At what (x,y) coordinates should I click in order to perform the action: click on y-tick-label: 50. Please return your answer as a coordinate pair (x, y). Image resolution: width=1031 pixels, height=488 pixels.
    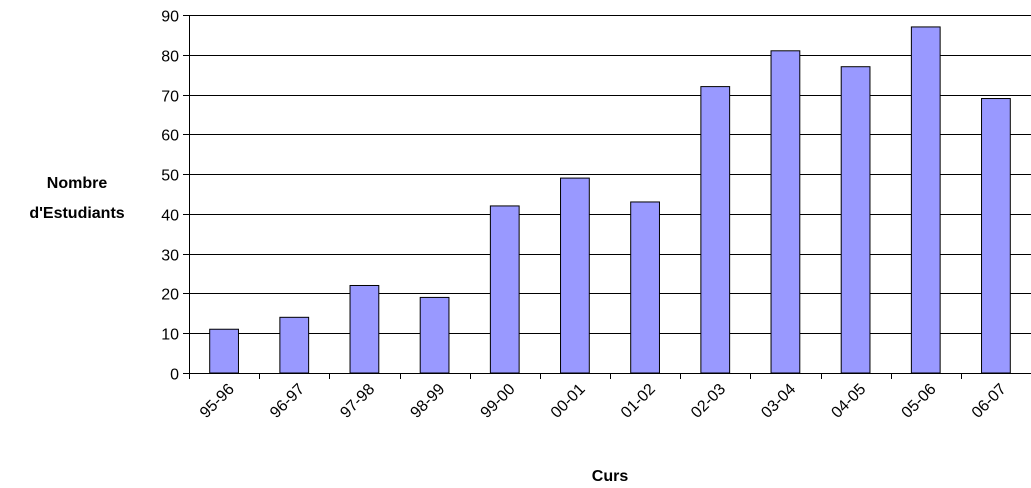
    Looking at the image, I should click on (170, 176).